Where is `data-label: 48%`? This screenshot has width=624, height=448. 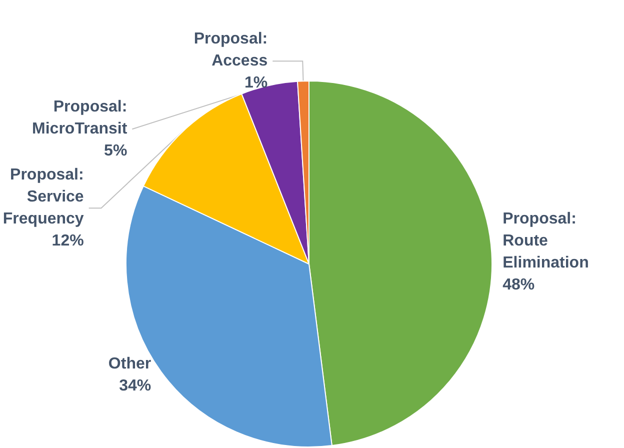
data-label: 48% is located at coordinates (518, 285).